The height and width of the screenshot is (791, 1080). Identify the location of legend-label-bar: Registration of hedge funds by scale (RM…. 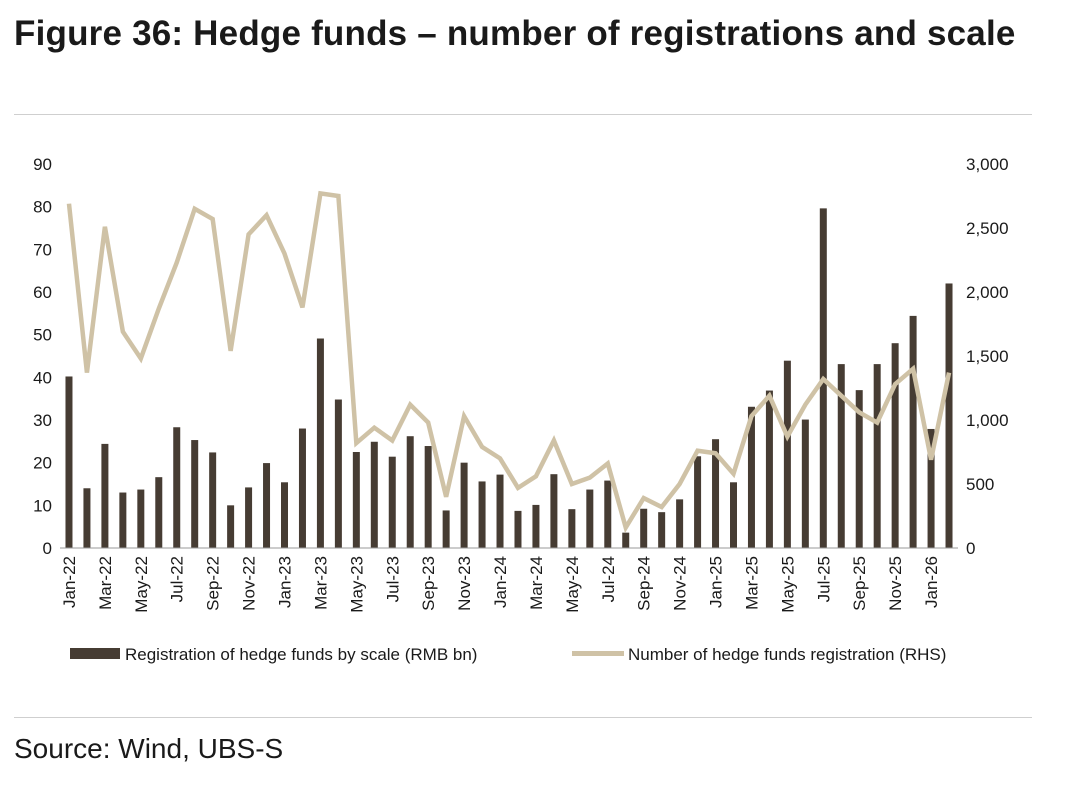
(301, 654).